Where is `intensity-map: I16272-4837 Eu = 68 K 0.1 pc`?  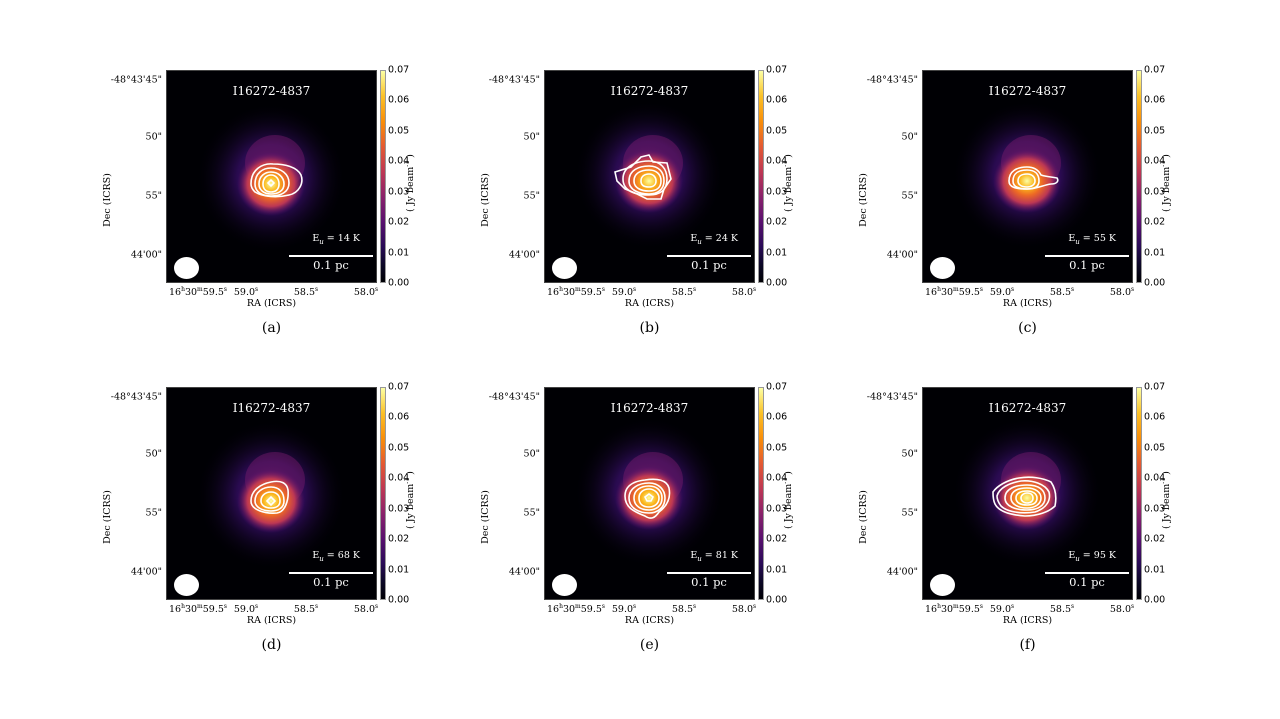 intensity-map: I16272-4837 Eu = 68 K 0.1 pc is located at coordinates (271, 493).